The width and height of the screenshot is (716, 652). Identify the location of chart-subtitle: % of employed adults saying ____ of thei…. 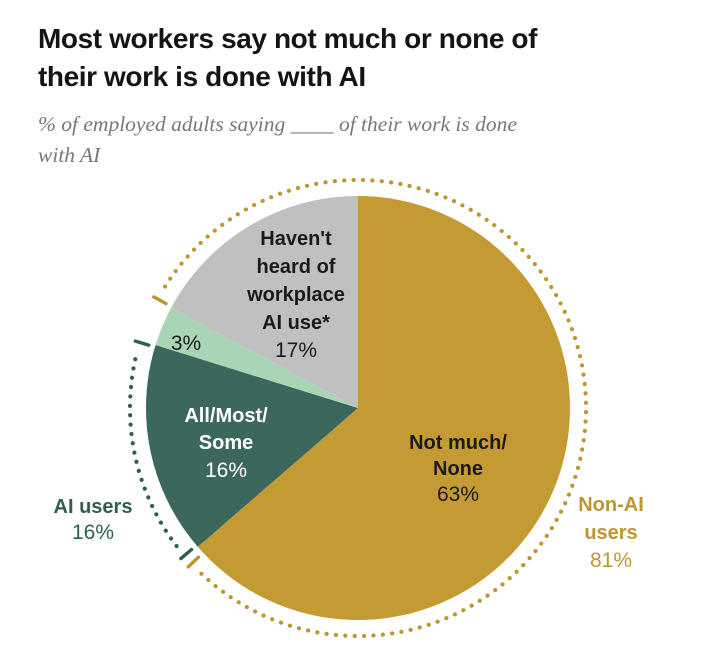
(358, 140).